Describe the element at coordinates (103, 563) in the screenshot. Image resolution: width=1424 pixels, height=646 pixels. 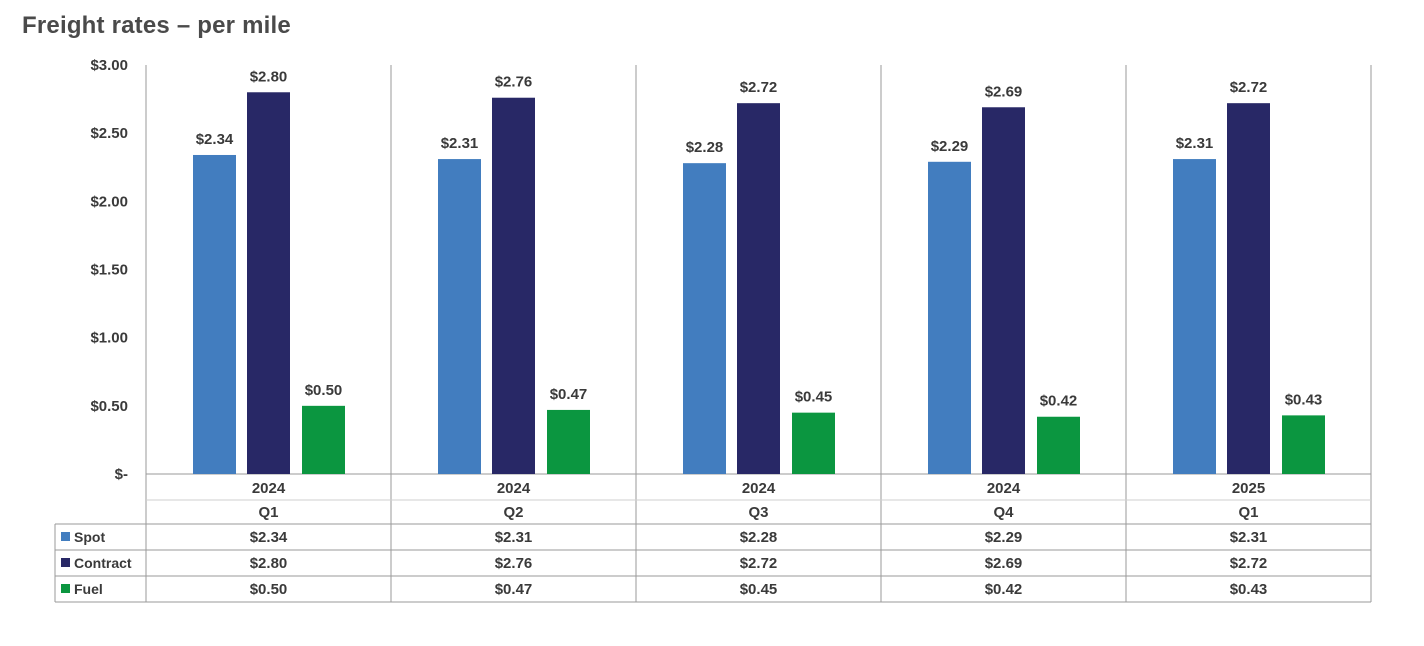
I see `legend-label-contract: Contract` at that location.